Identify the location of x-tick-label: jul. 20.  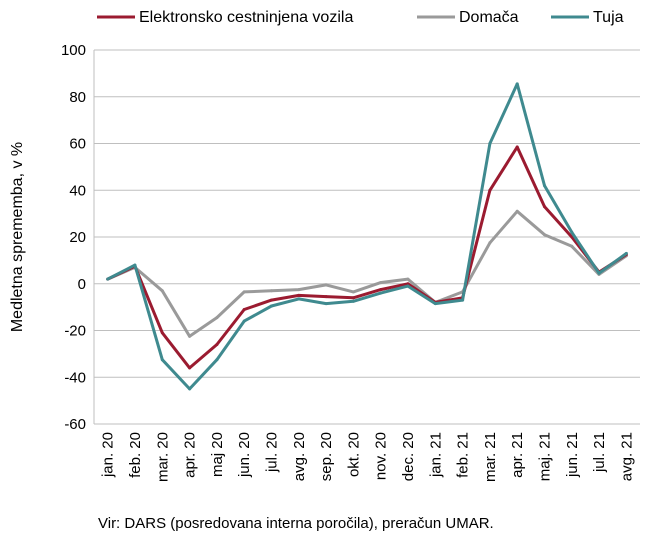
(271, 452).